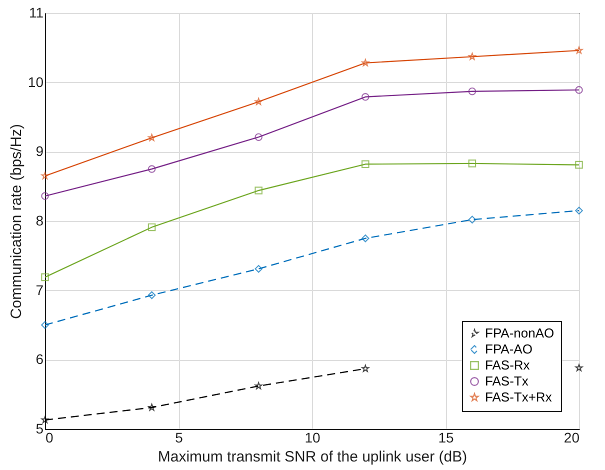 The width and height of the screenshot is (605, 470). I want to click on x-axis-title: Maximum transmit SNR of the uplink user (dB), so click(313, 457).